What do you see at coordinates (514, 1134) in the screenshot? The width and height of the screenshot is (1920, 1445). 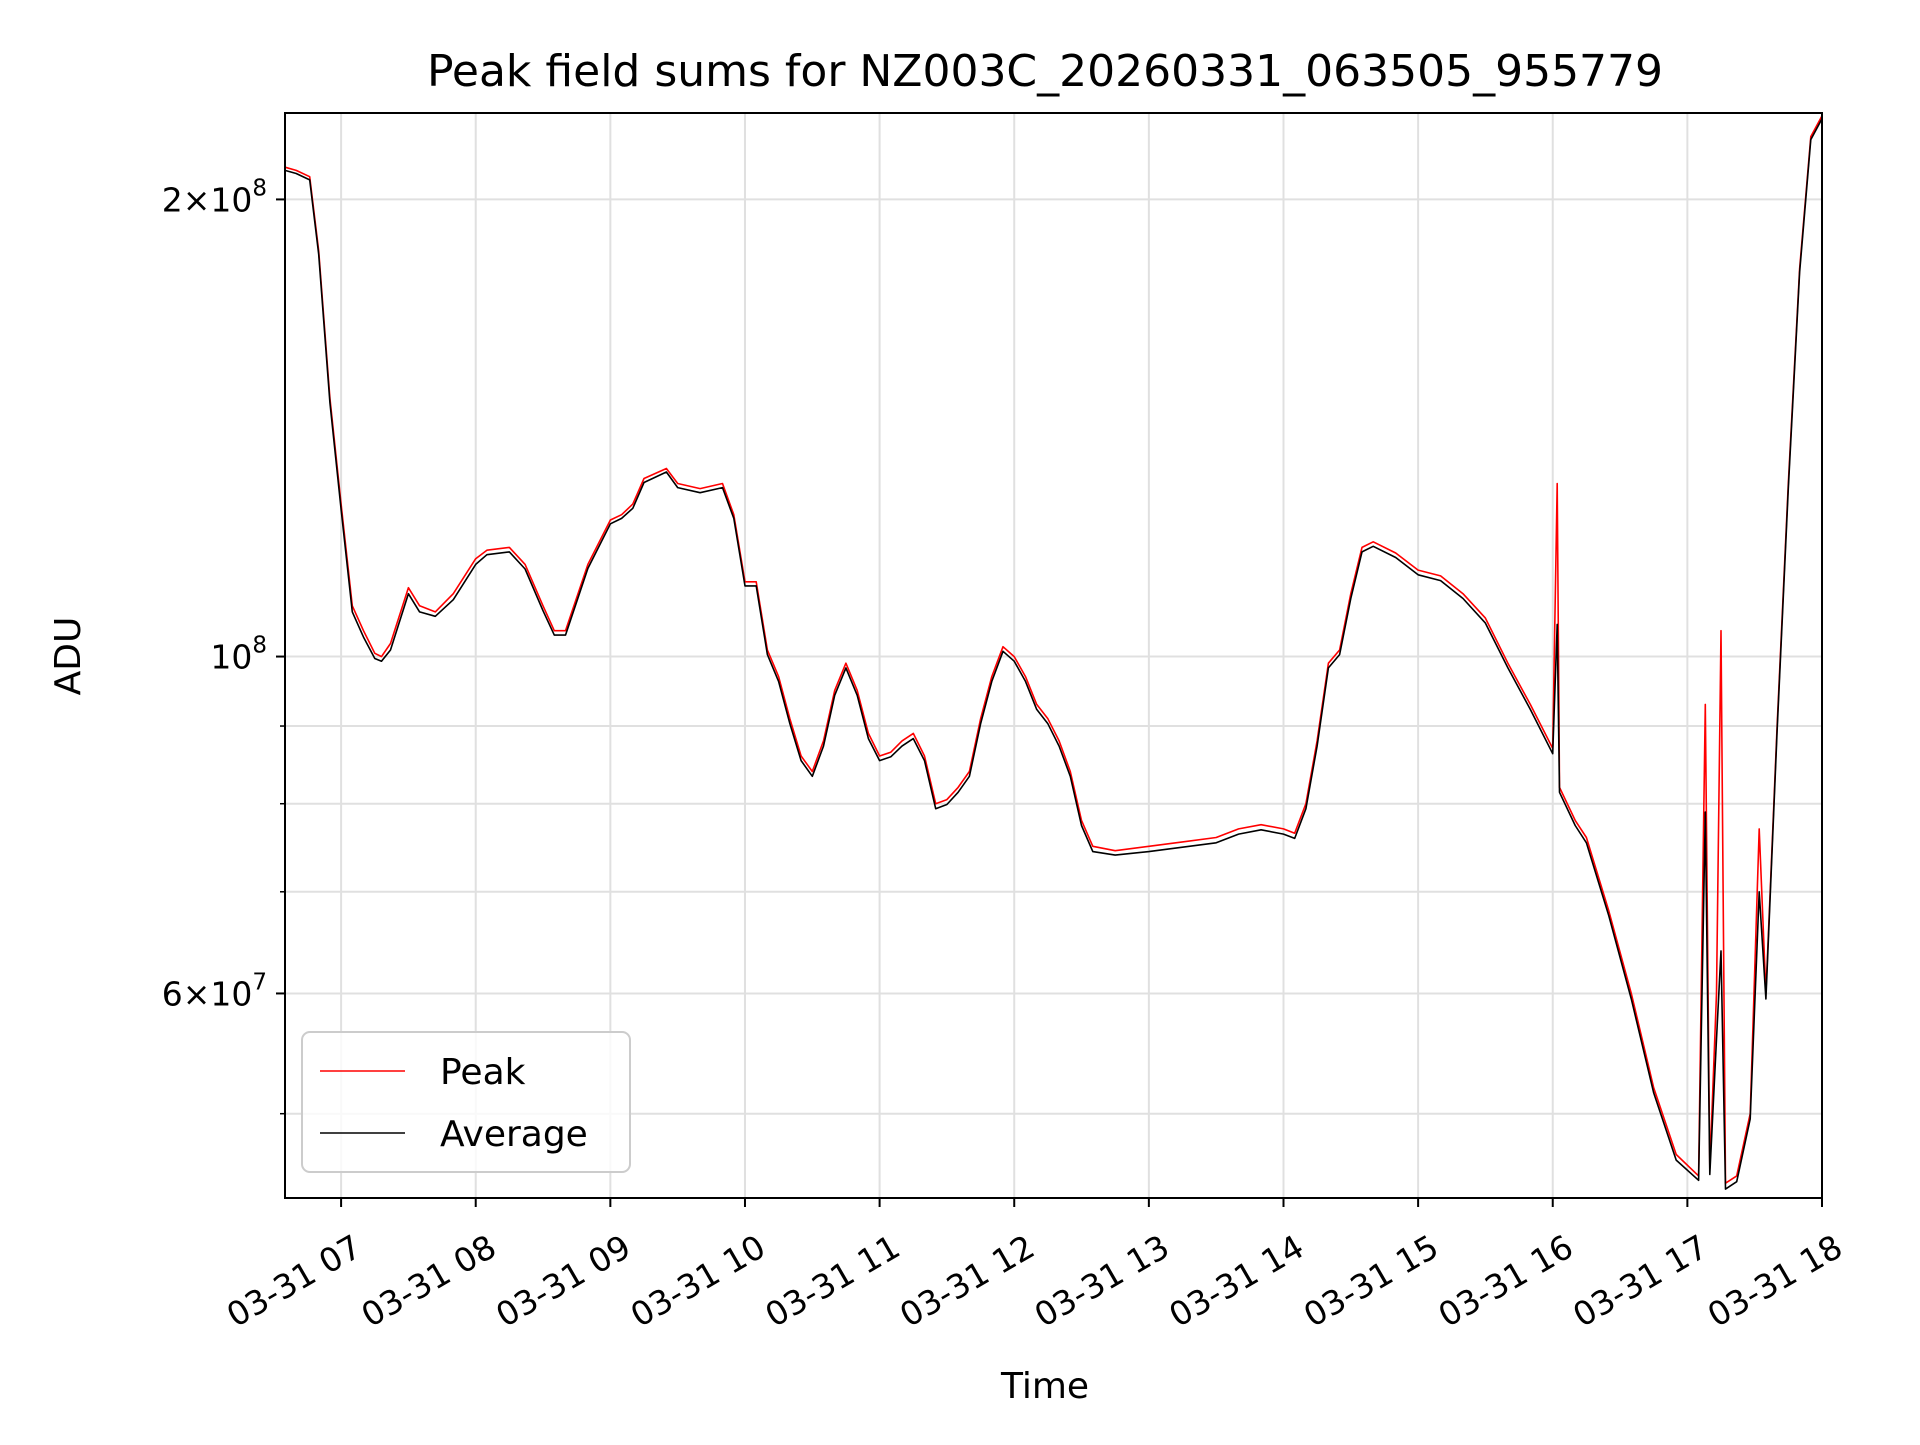 I see `legend-label-average: Average` at bounding box center [514, 1134].